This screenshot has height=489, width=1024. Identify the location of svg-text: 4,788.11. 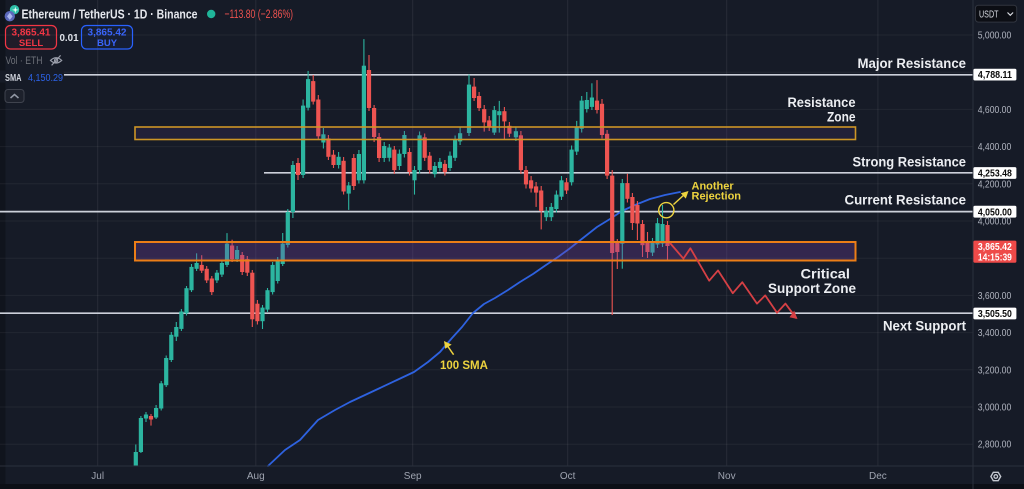
(995, 75).